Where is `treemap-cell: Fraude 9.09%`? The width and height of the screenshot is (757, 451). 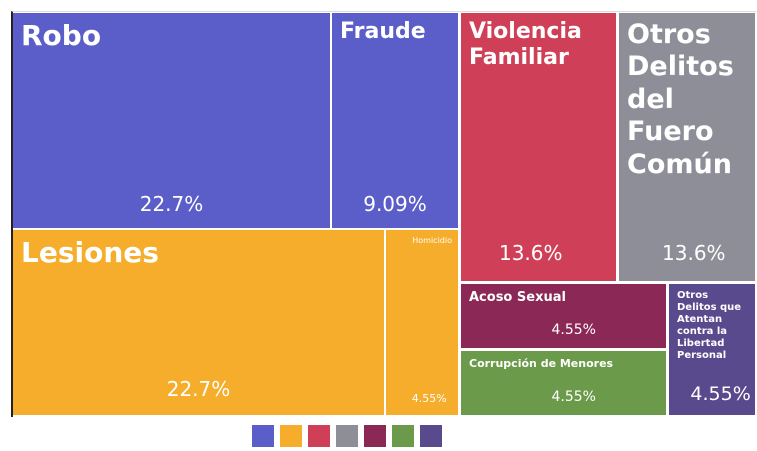
treemap-cell: Fraude 9.09% is located at coordinates (395, 120).